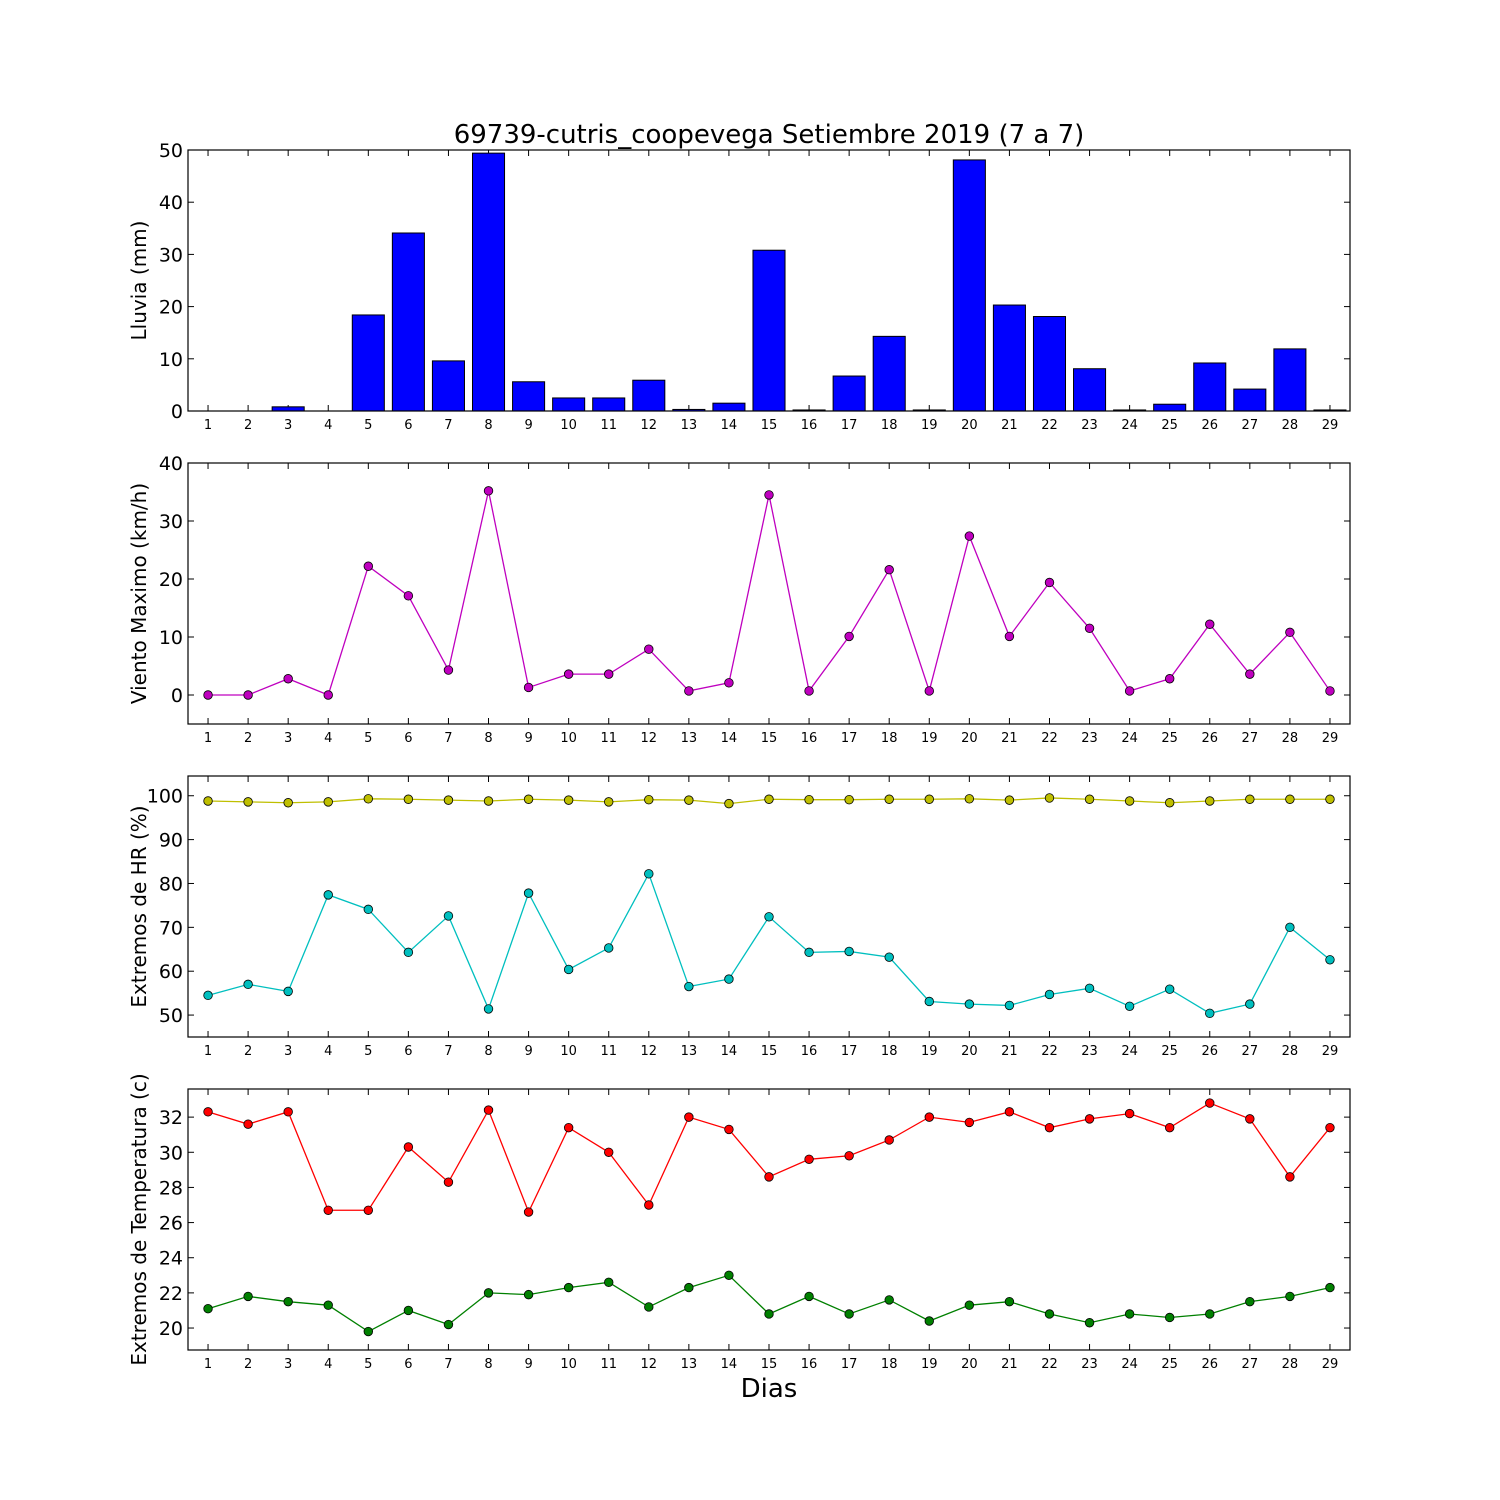  Describe the element at coordinates (448, 1364) in the screenshot. I see `temperature-xtick-label: 7` at that location.